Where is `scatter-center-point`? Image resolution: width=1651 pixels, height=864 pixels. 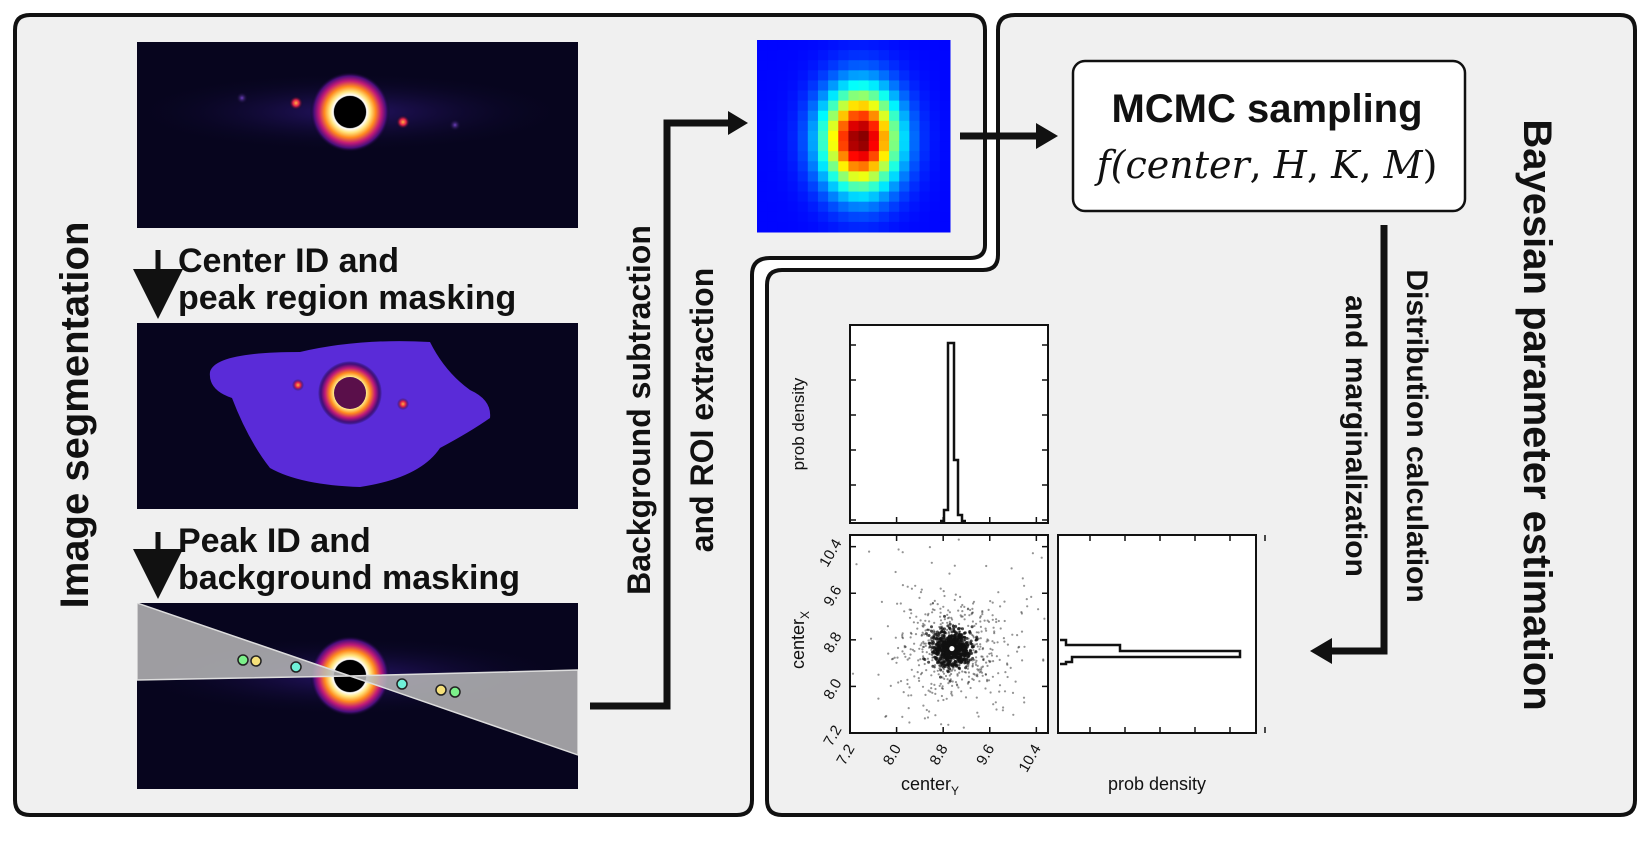 scatter-center-point is located at coordinates (952, 648).